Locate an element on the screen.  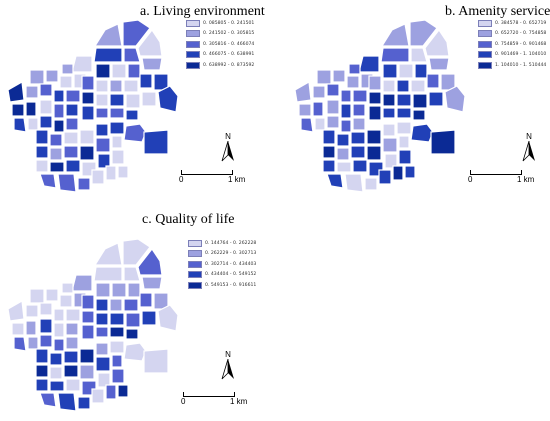
choropleth-map is located at coordinates (93, 325).